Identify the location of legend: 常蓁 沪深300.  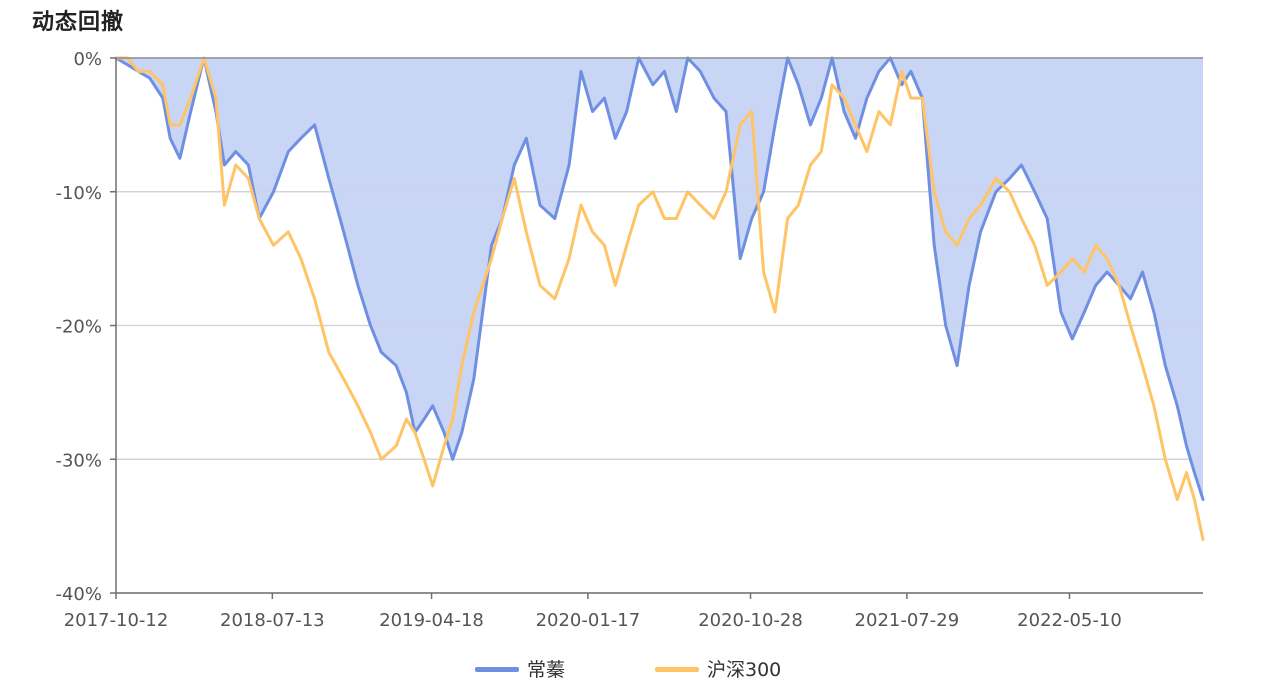
(628, 670).